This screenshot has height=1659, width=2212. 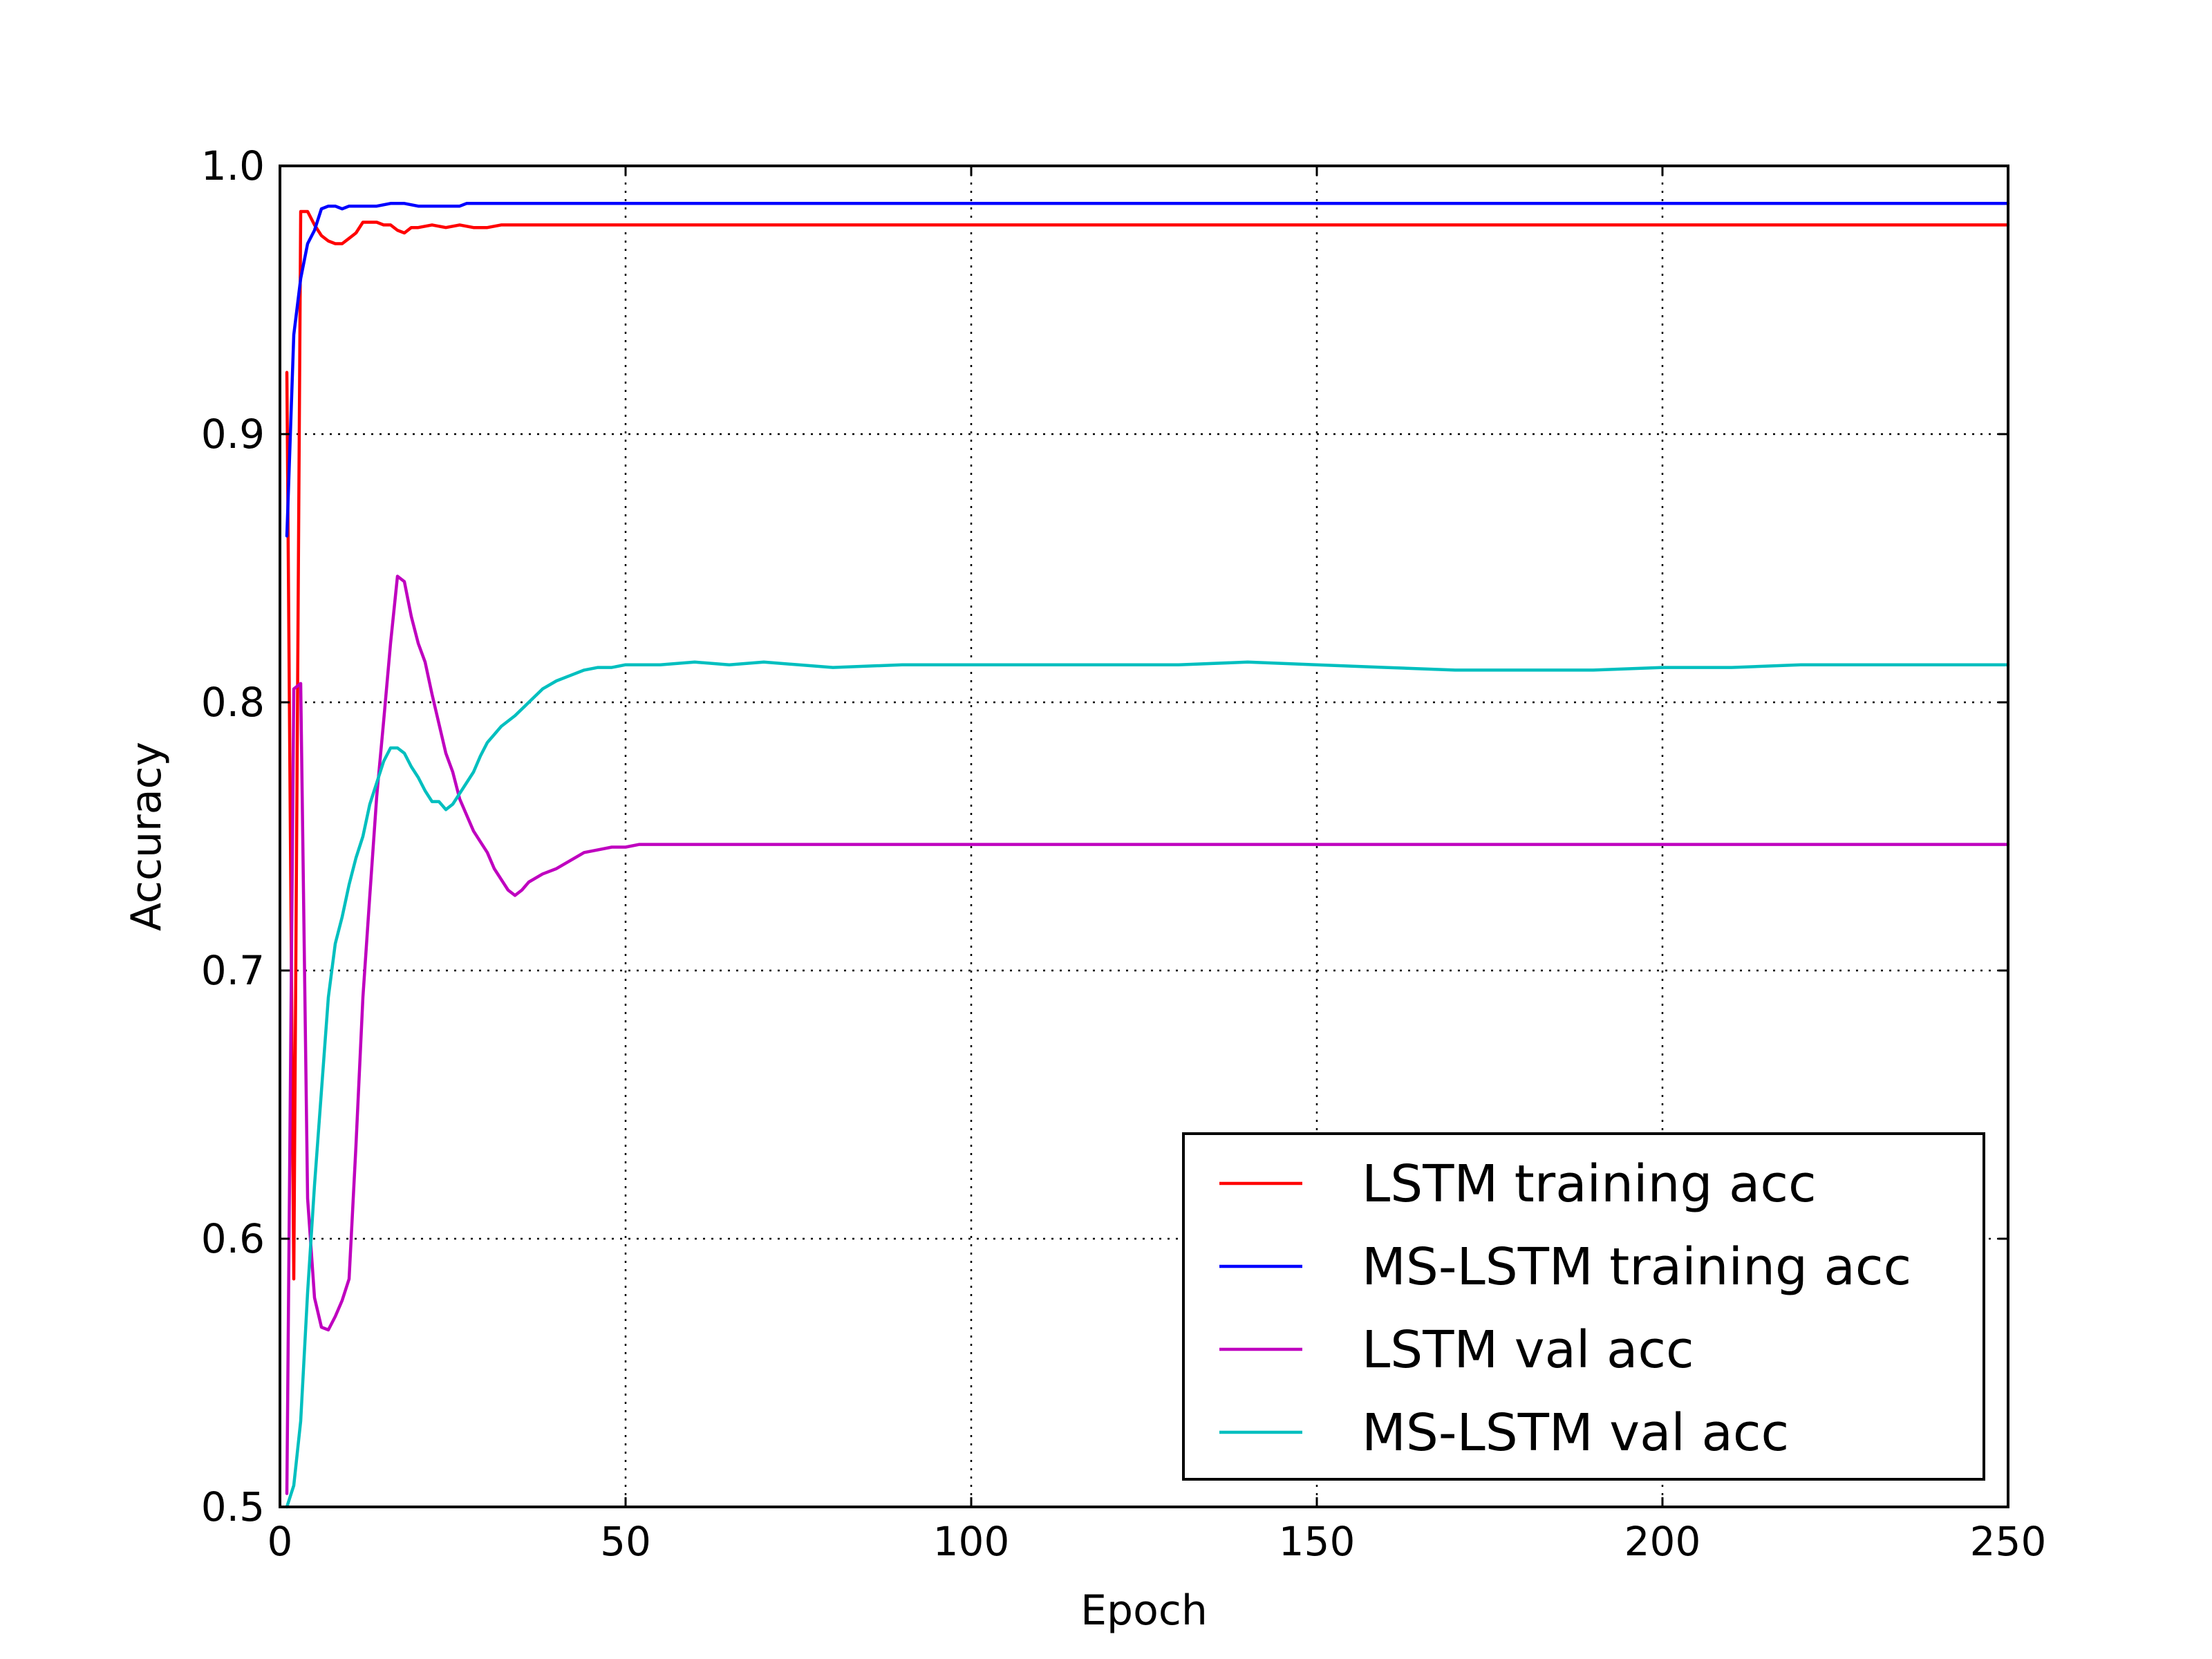 What do you see at coordinates (146, 836) in the screenshot?
I see `y-axis-label: Accuracy` at bounding box center [146, 836].